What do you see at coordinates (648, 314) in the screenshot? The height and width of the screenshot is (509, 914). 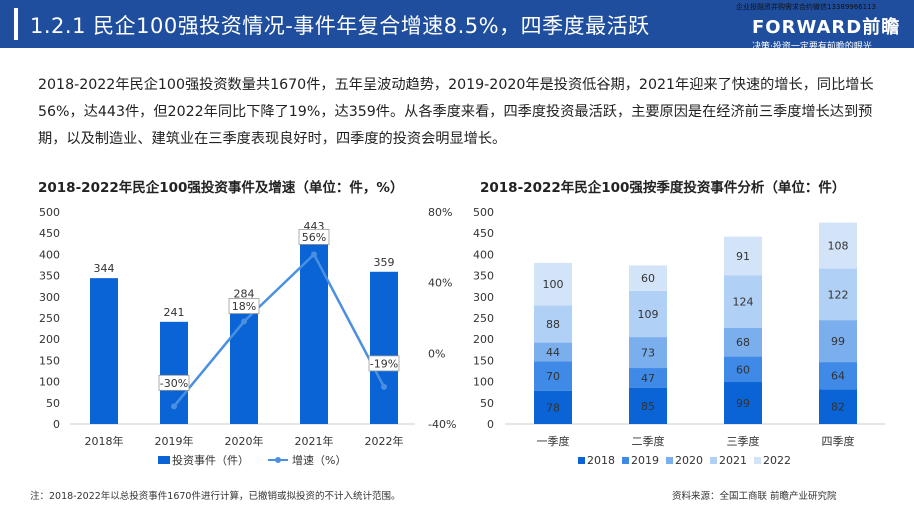 I see `segment-data-label: 109` at bounding box center [648, 314].